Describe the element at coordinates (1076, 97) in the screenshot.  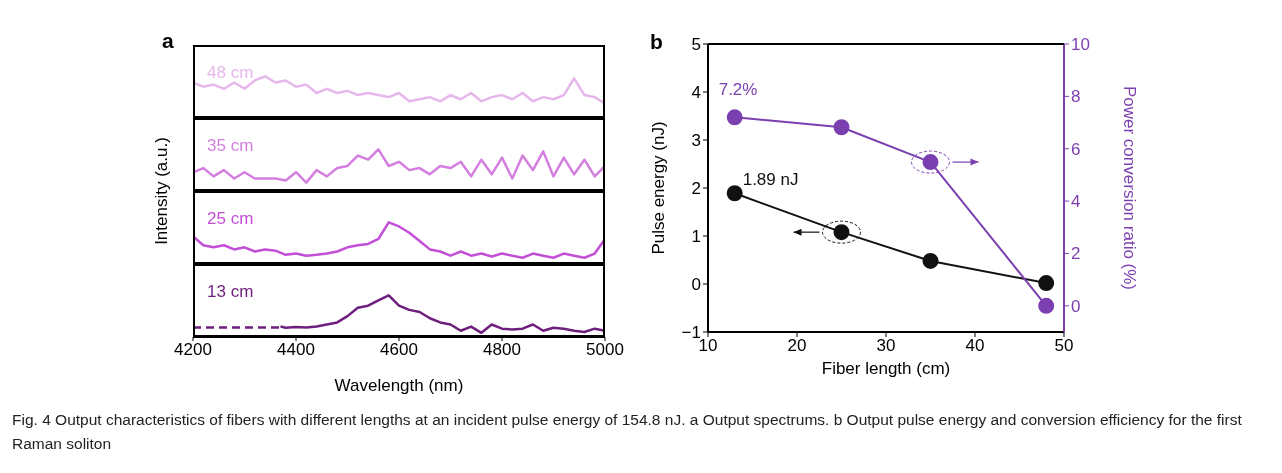
I see `y2-tick-label: 8` at that location.